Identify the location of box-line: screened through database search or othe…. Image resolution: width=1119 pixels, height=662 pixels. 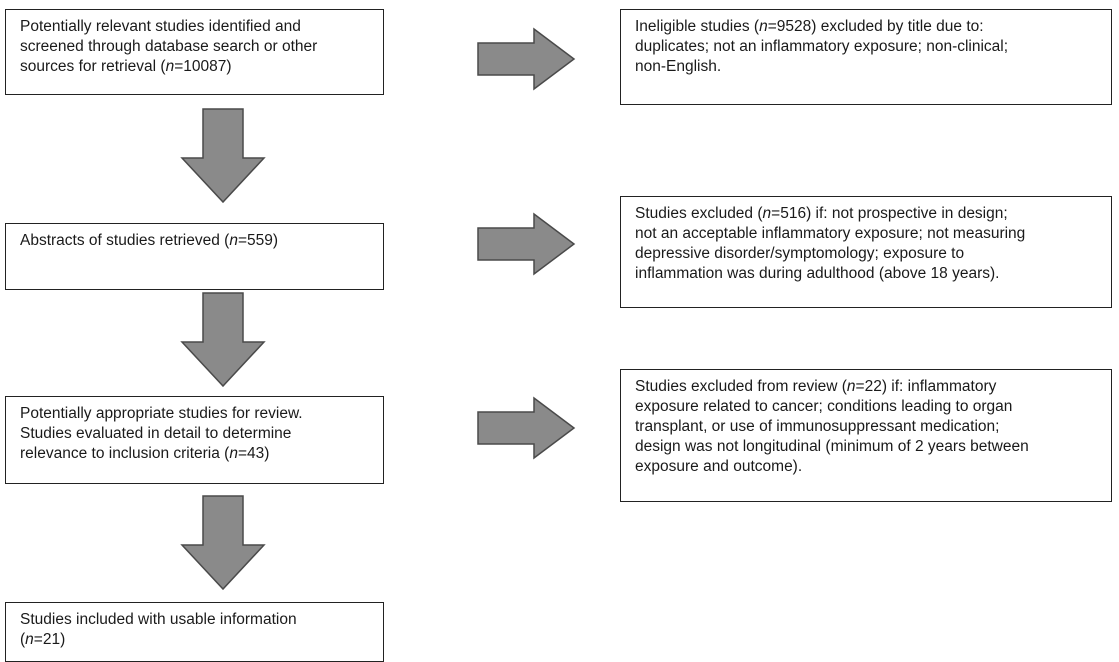
(169, 46).